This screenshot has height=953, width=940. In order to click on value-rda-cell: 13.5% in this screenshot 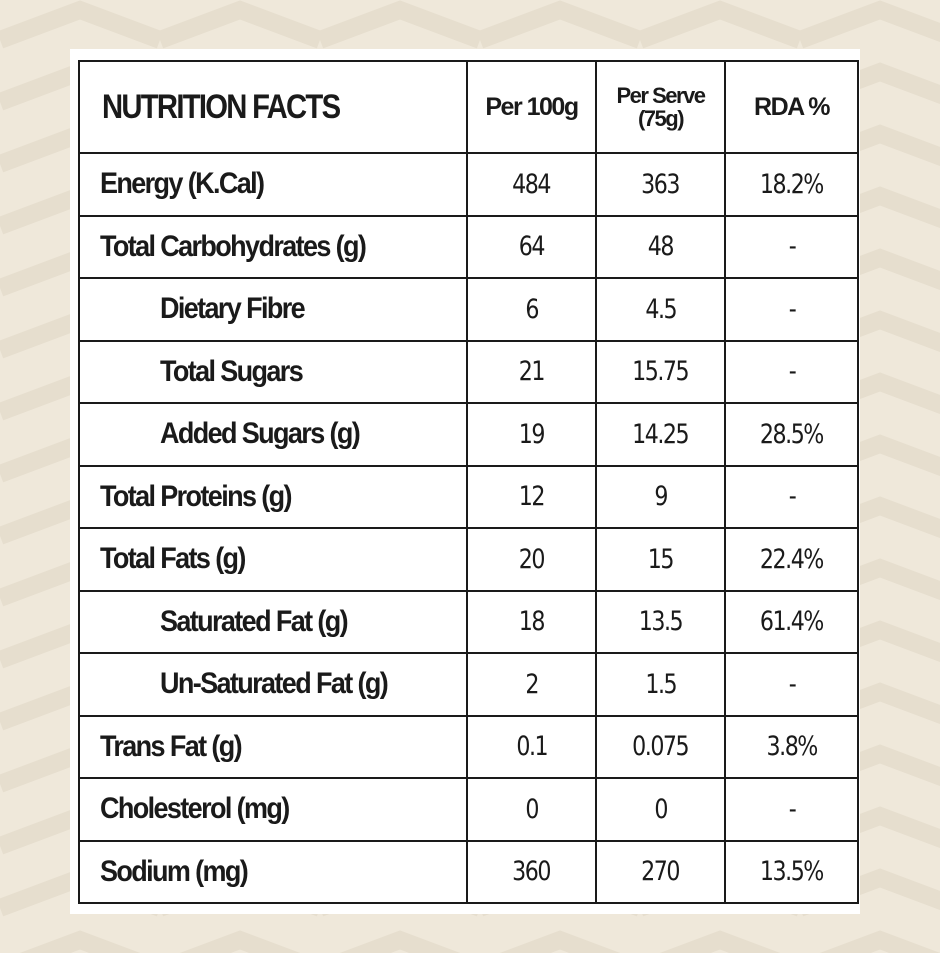, I will do `click(791, 871)`.